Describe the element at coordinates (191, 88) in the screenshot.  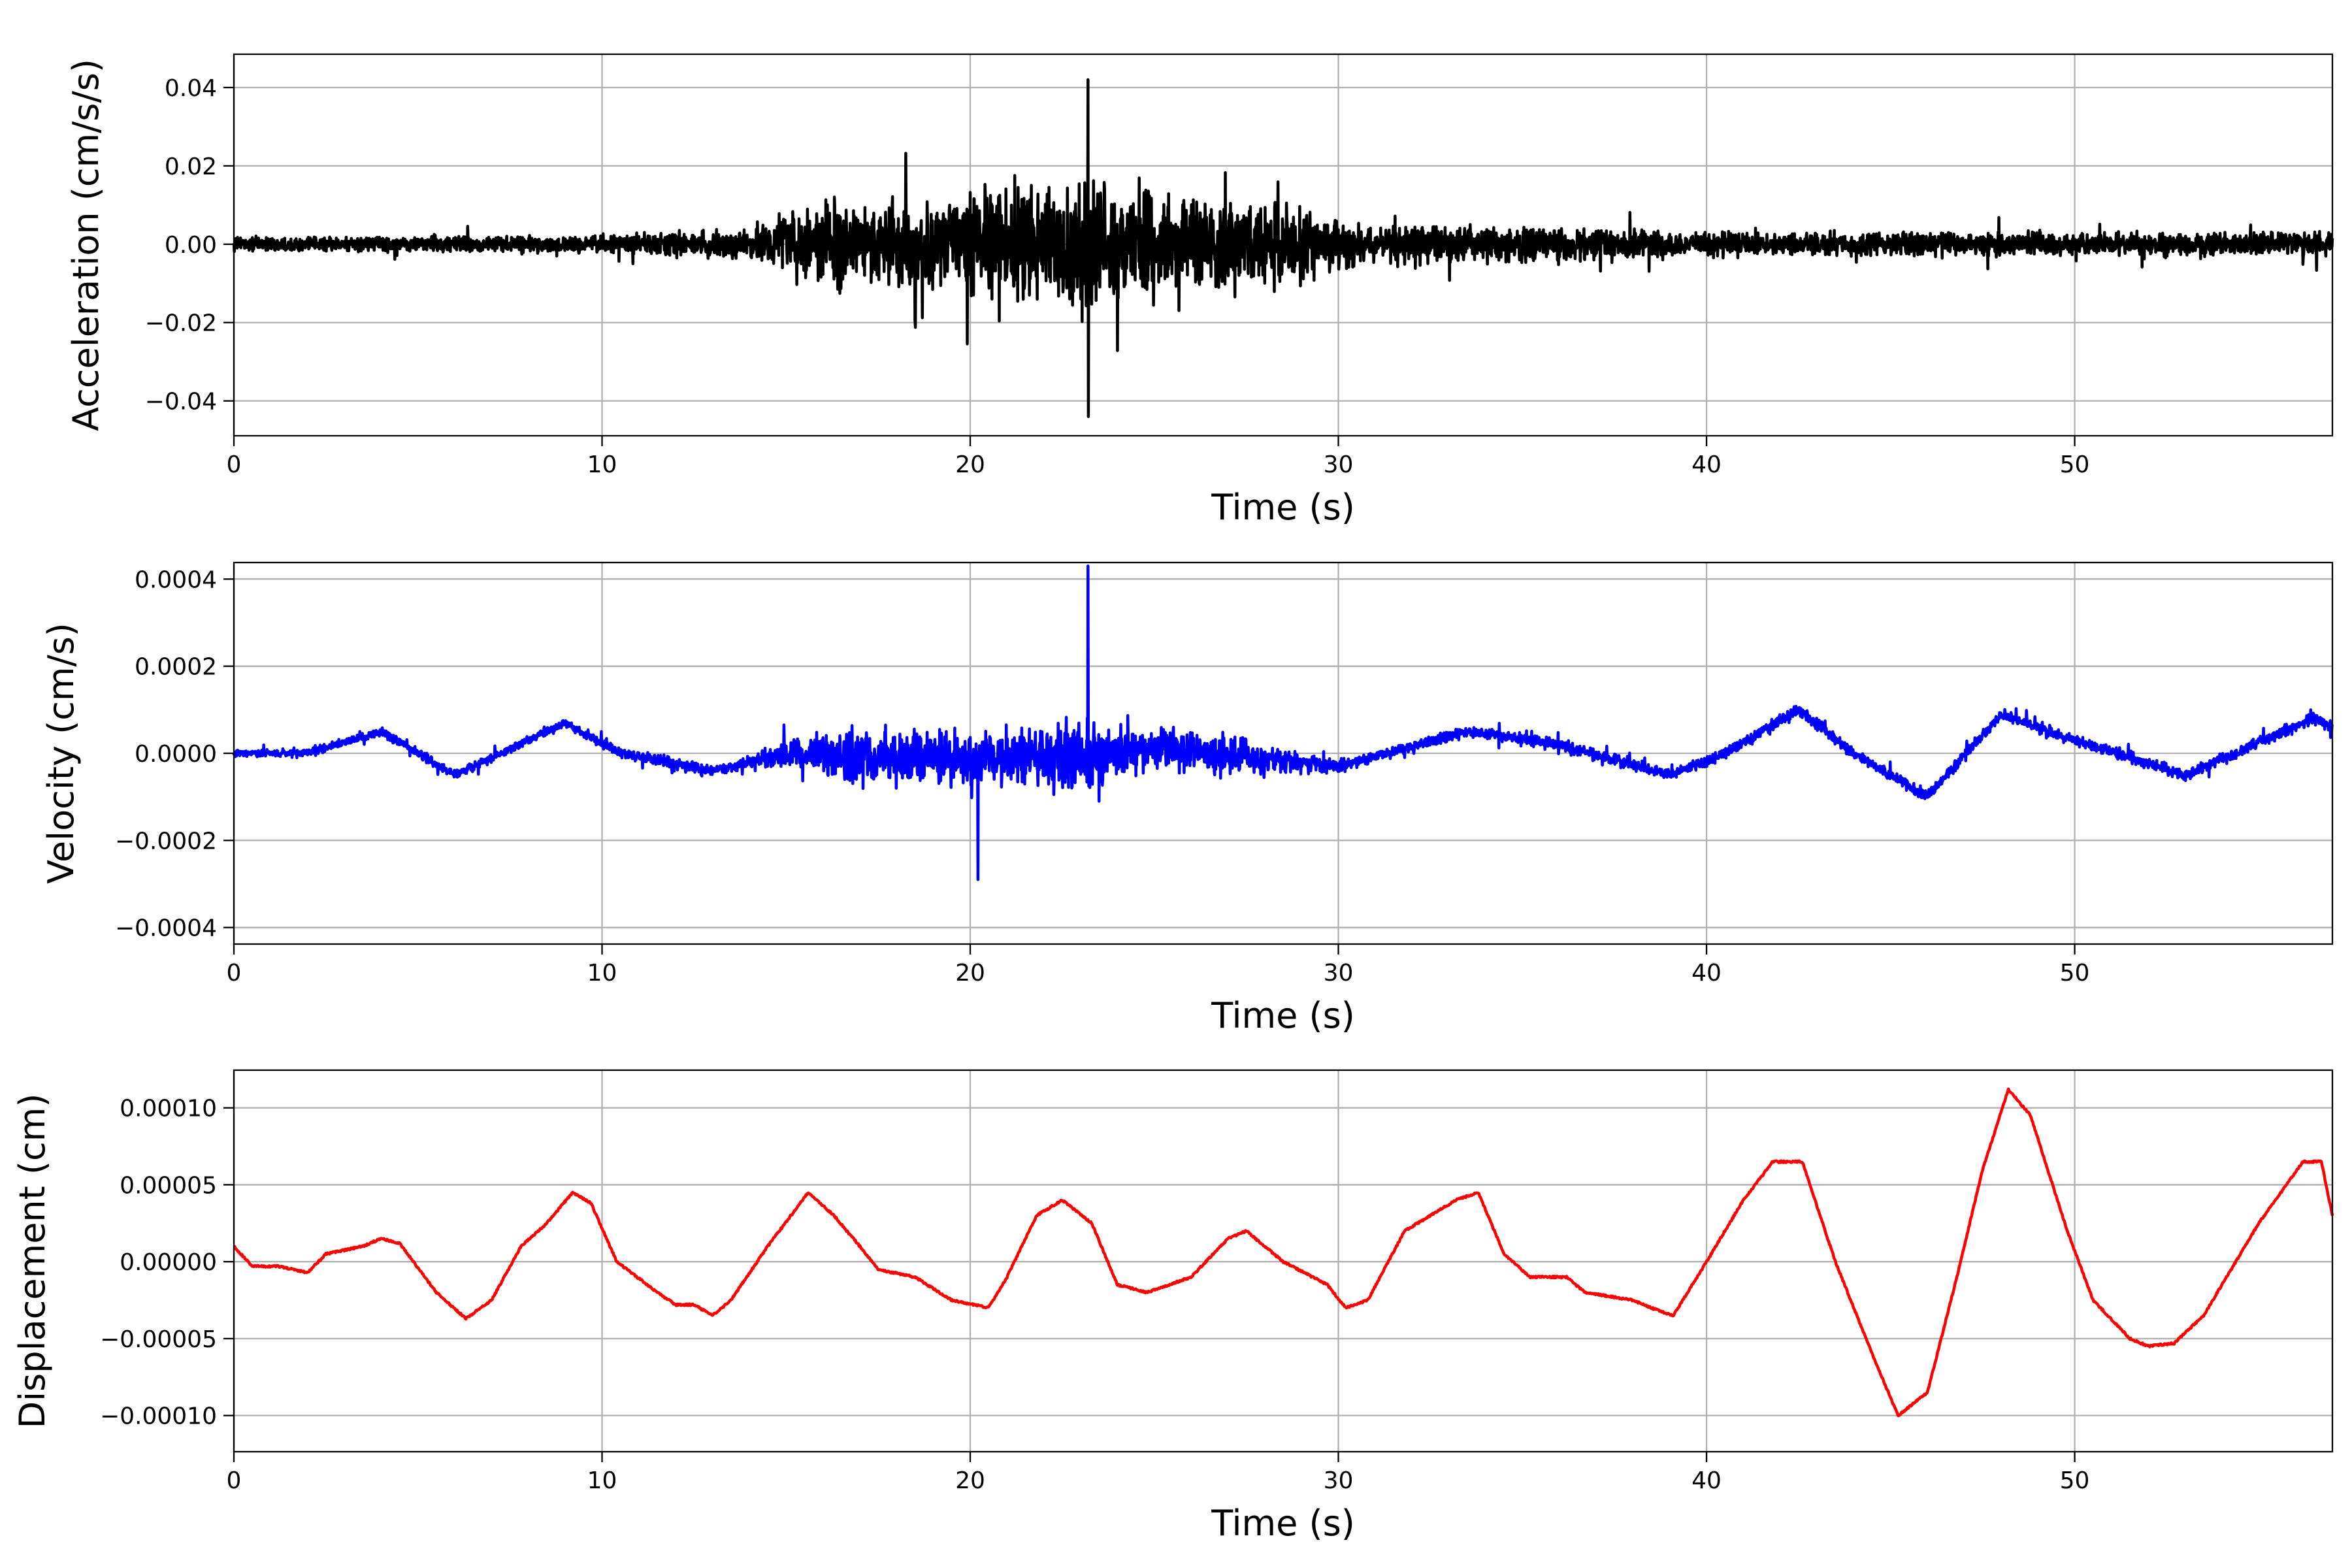
I see `y-tick-label: 0.04` at that location.